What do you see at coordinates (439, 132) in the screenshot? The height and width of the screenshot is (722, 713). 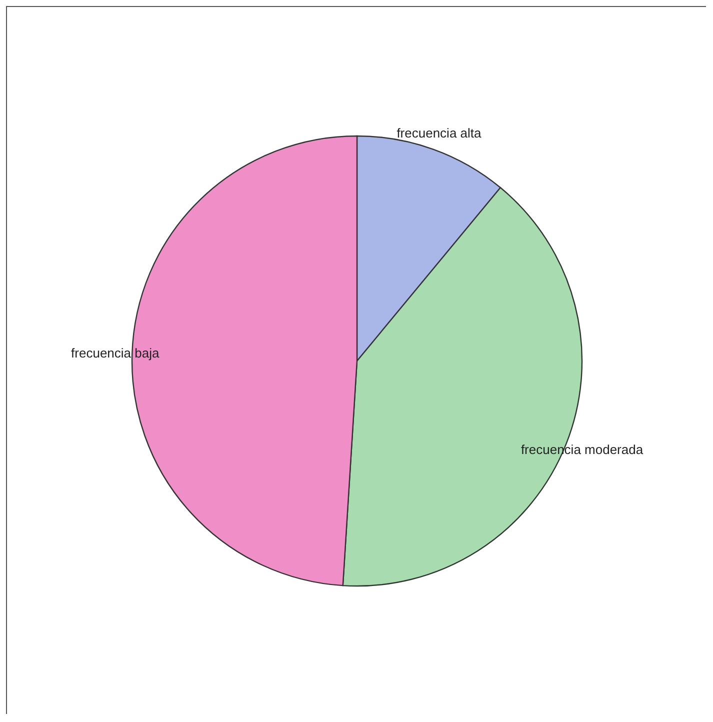 I see `slice-label: frecuencia alta` at bounding box center [439, 132].